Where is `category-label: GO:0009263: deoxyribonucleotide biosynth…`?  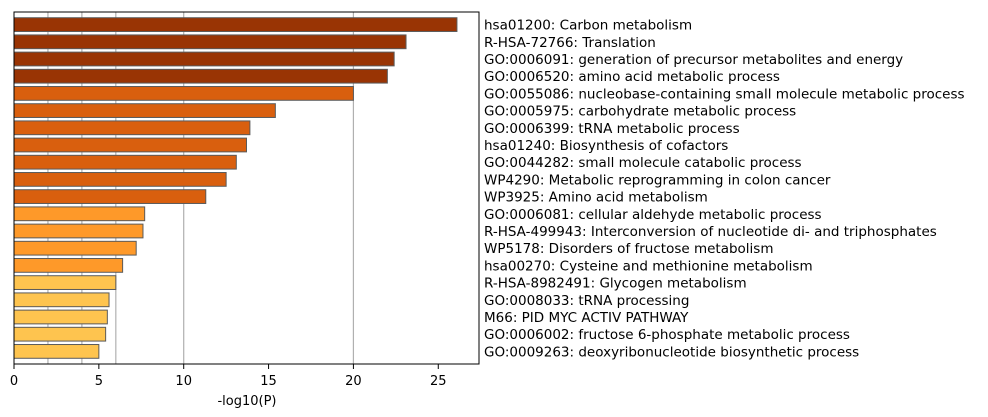
category-label: GO:0009263: deoxyribonucleotide biosynth… is located at coordinates (671, 352).